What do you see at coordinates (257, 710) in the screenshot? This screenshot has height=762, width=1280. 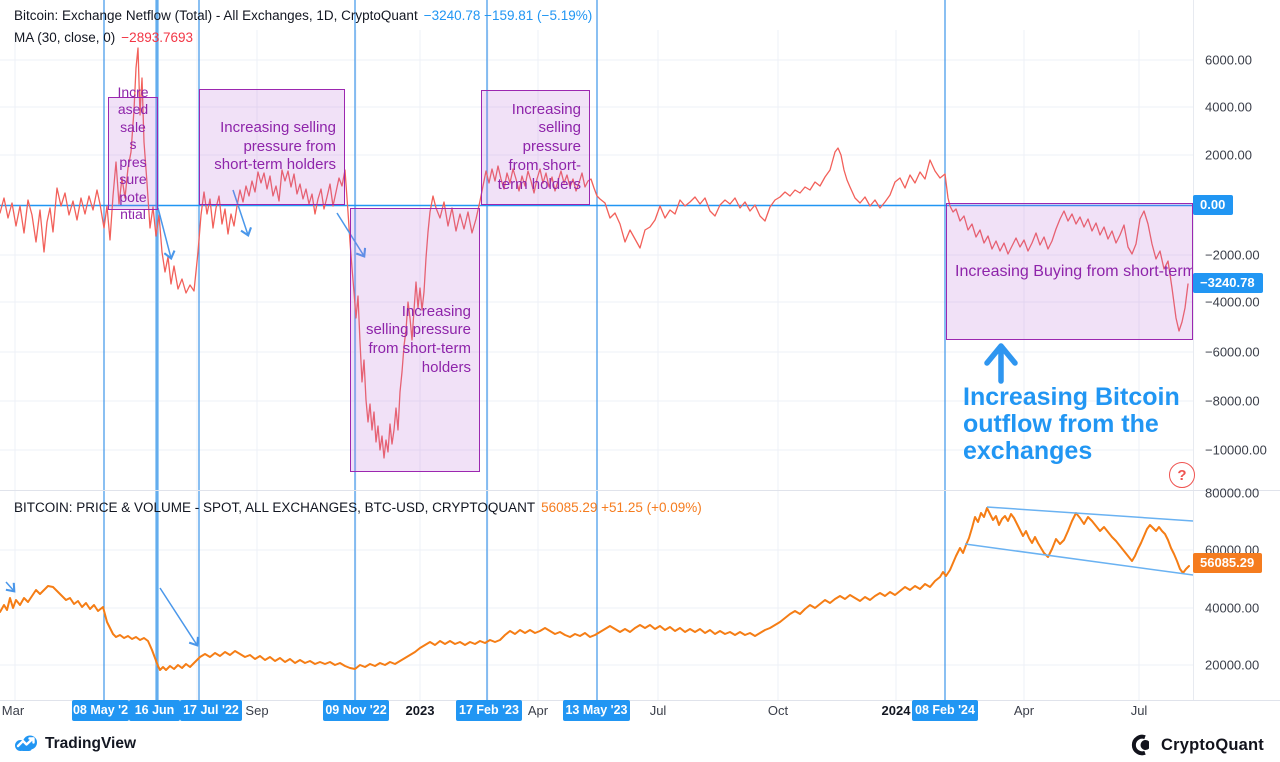 I see `time-axis-label: Sep` at bounding box center [257, 710].